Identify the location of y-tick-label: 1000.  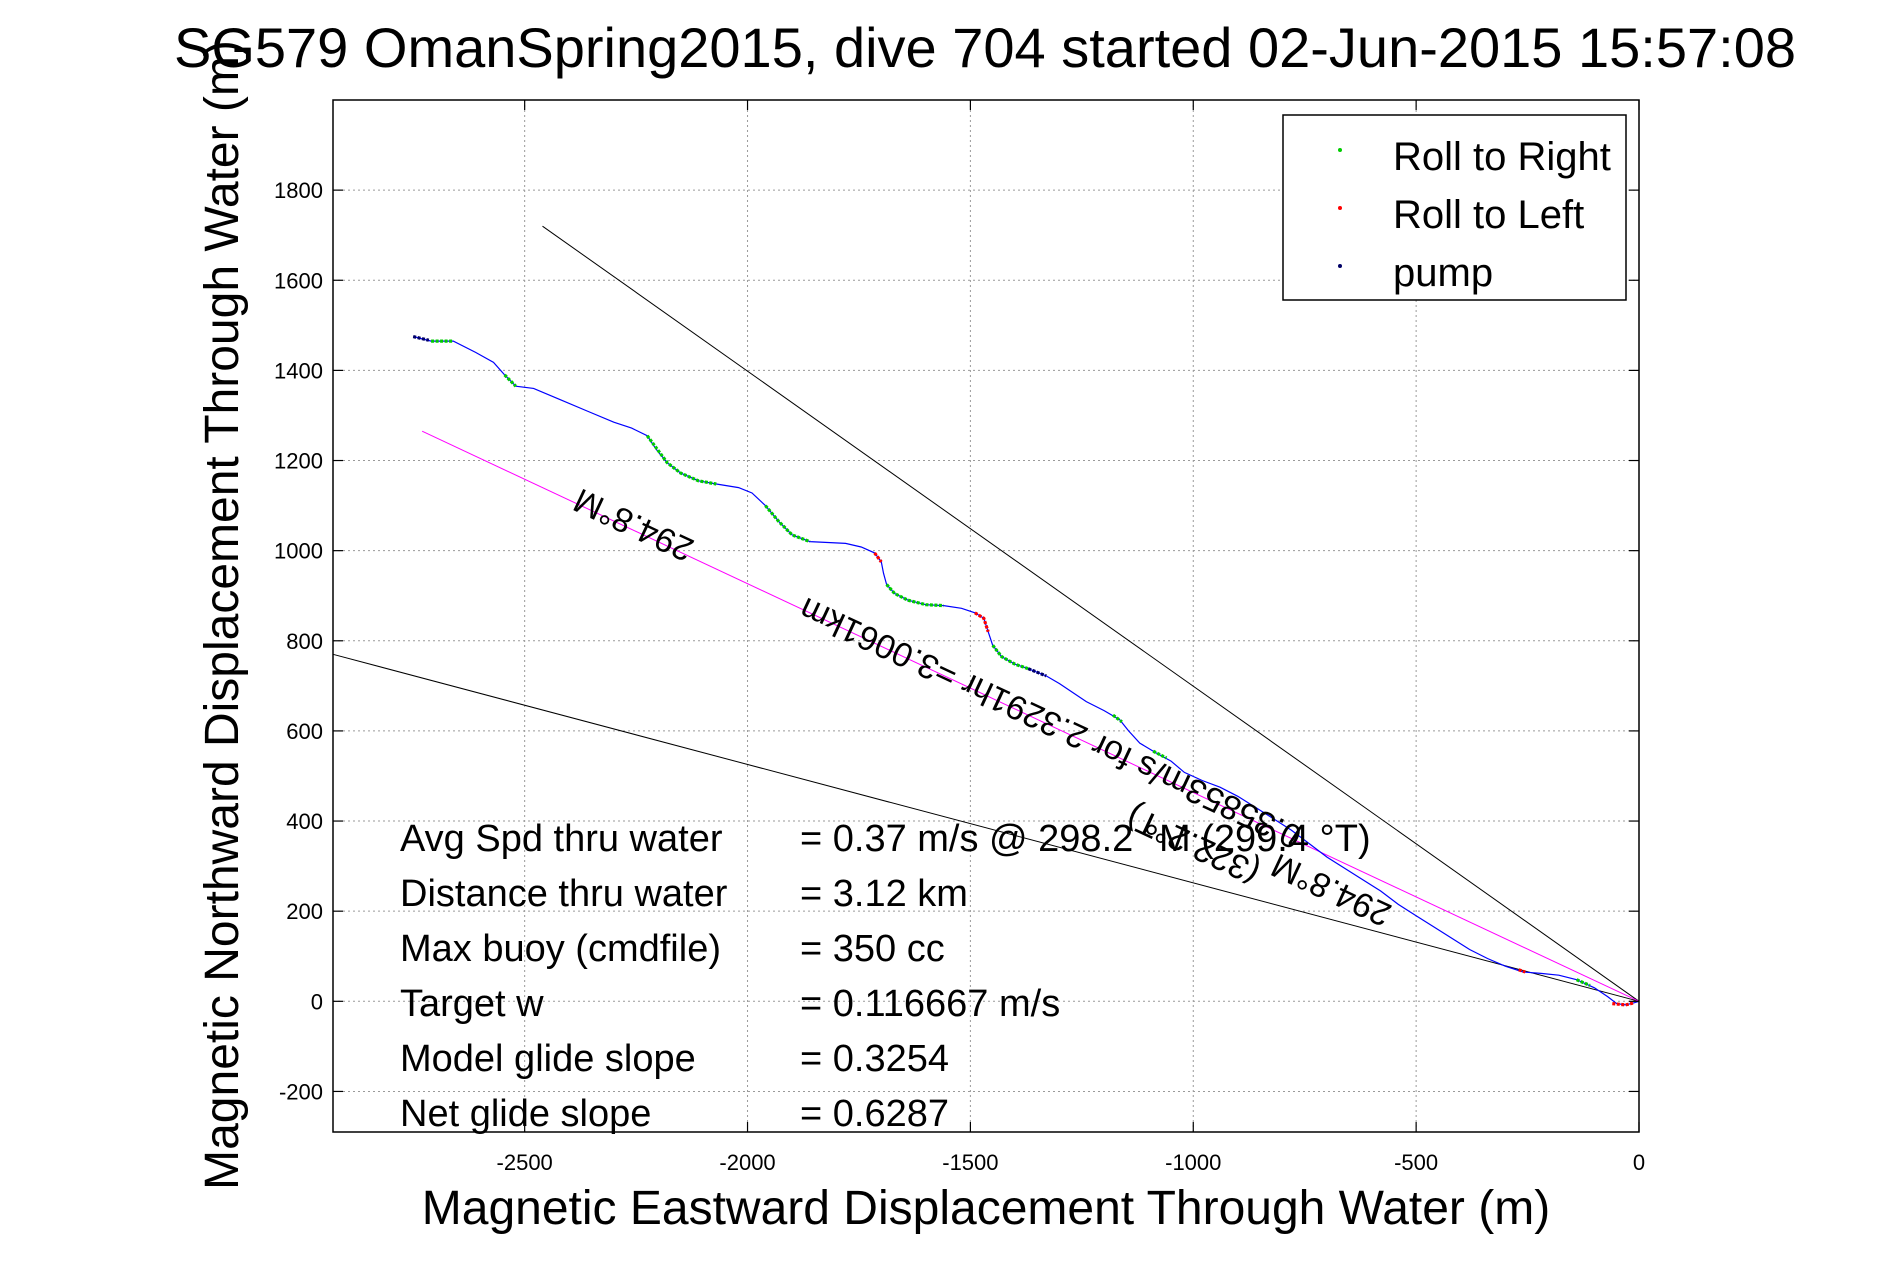
(298, 551).